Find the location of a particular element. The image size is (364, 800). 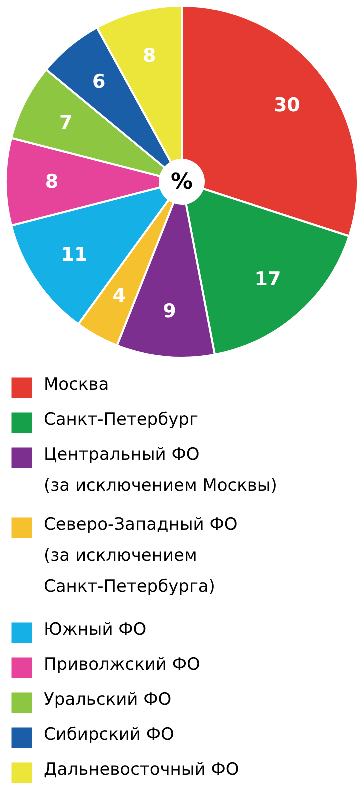

legend-label: Уральский ФО is located at coordinates (108, 700).